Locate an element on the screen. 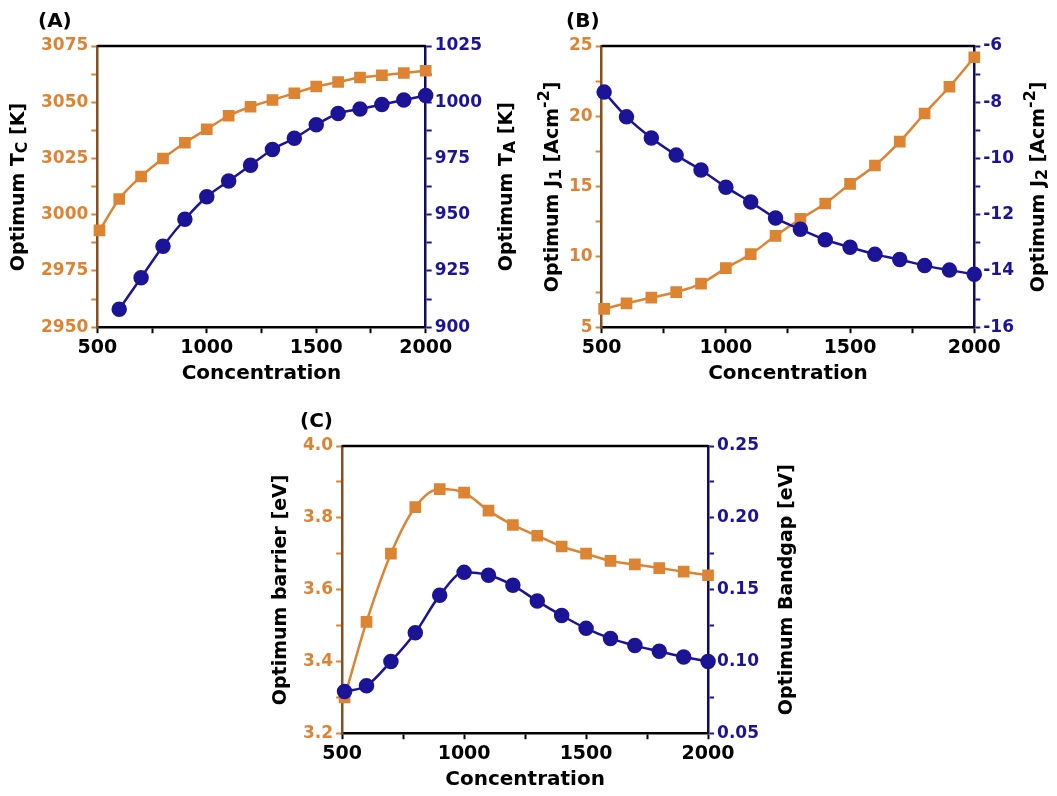 This screenshot has height=796, width=1057. y2-tick-label: 1025 is located at coordinates (458, 44).